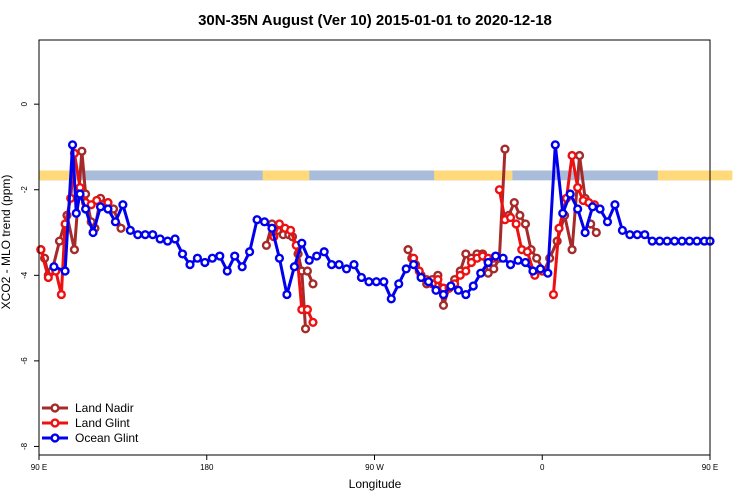  What do you see at coordinates (542, 467) in the screenshot?
I see `x-tick-label: 0` at bounding box center [542, 467].